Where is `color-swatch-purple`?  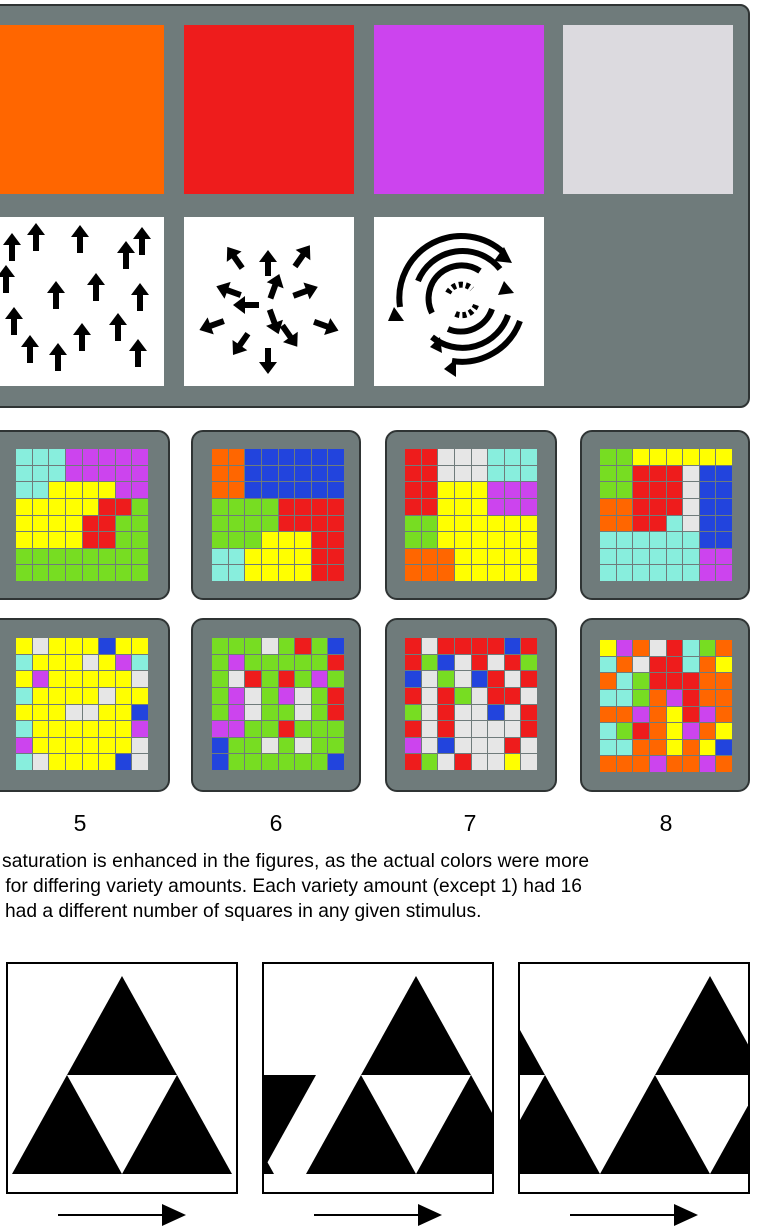
color-swatch-purple is located at coordinates (459, 109).